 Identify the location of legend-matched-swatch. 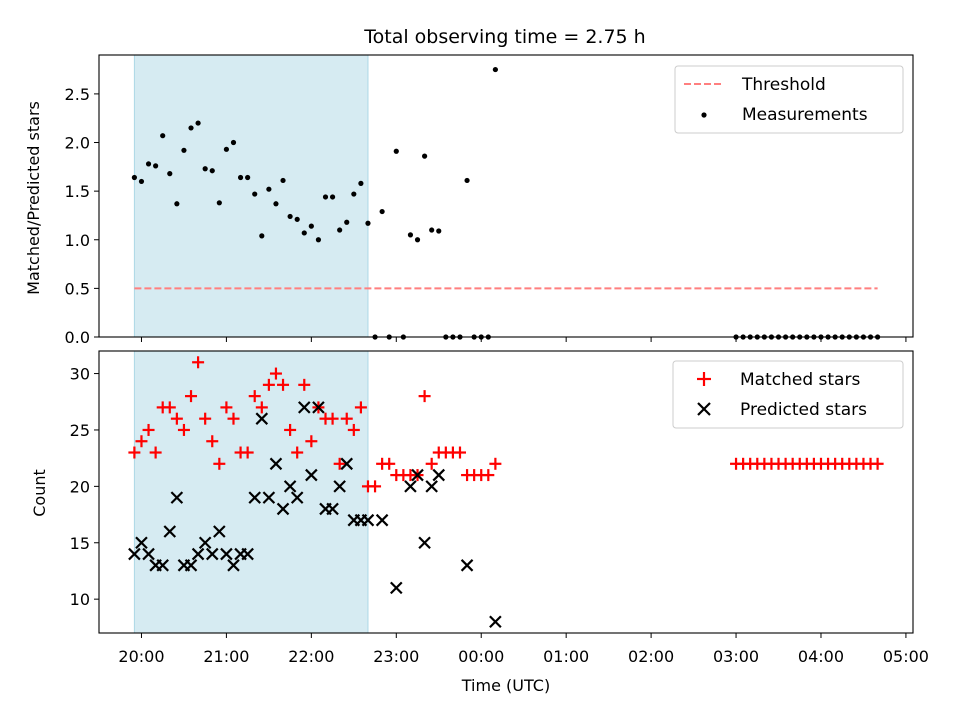
(704, 379).